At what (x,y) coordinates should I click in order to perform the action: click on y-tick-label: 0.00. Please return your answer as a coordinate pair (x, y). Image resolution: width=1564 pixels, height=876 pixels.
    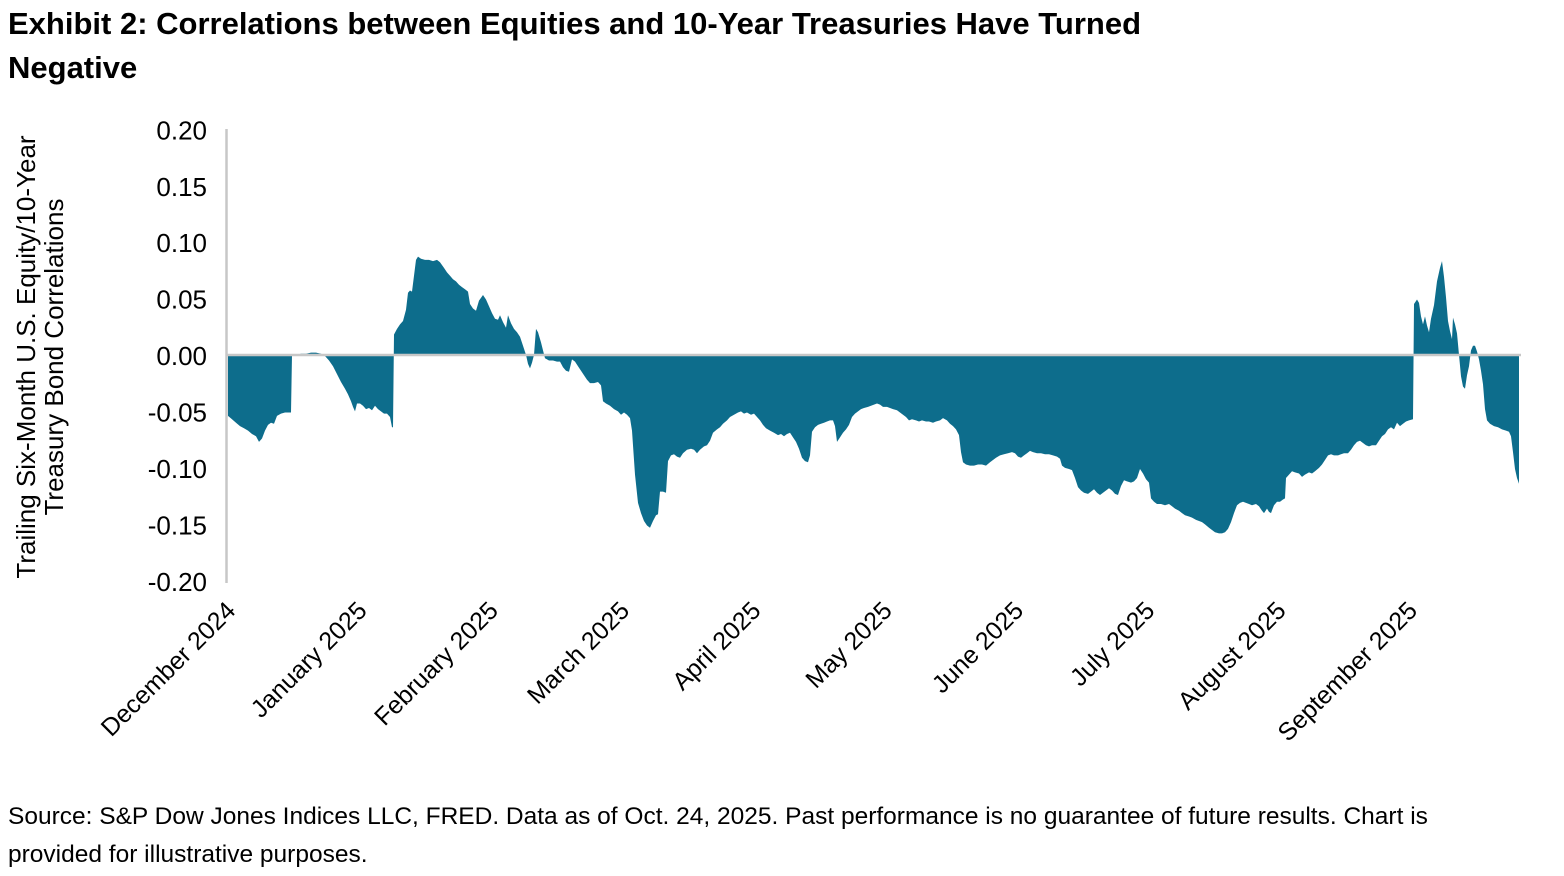
    Looking at the image, I should click on (181, 356).